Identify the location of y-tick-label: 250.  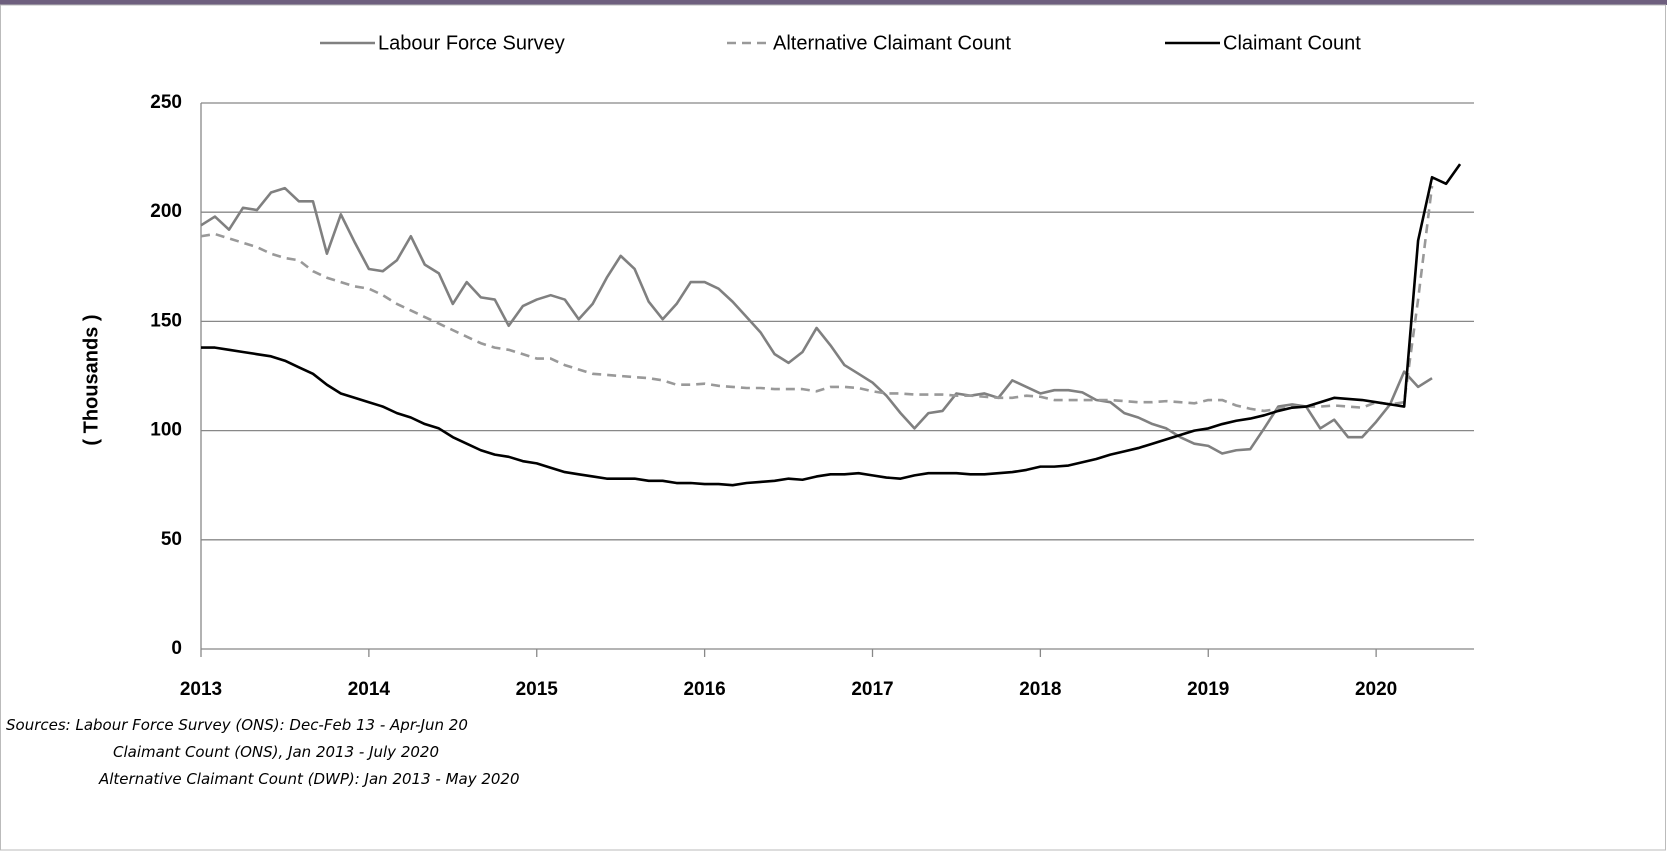
(166, 102).